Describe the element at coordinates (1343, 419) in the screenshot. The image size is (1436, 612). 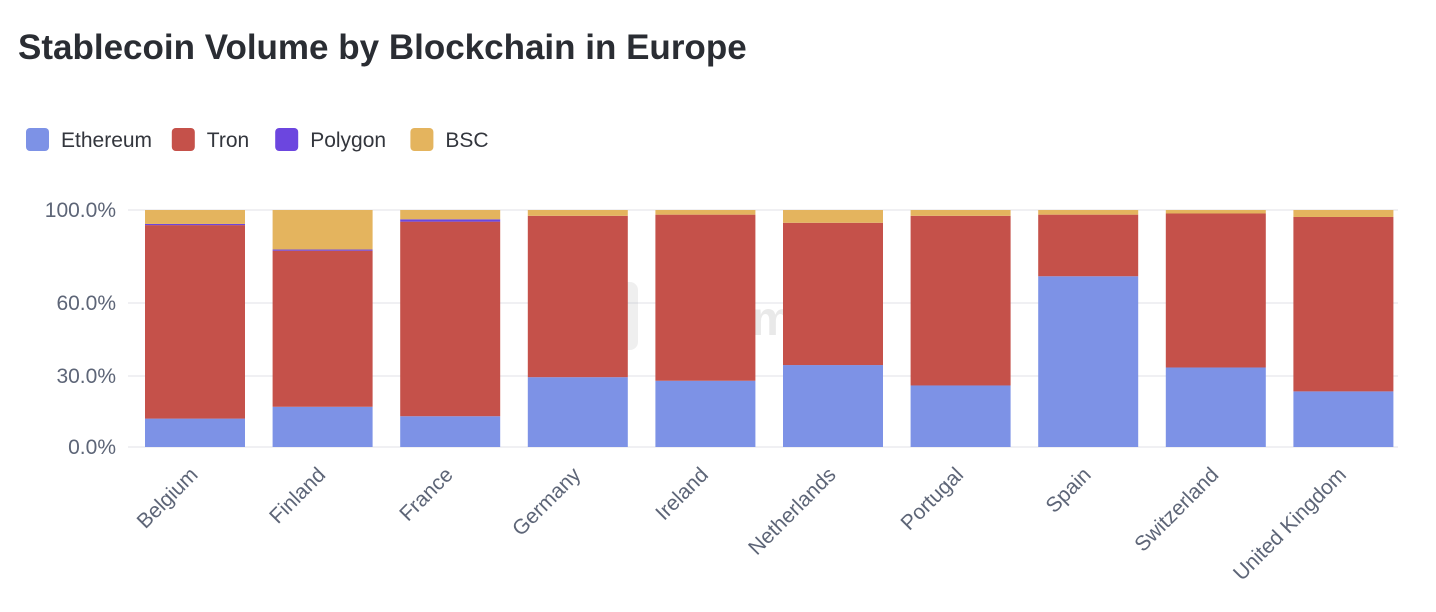
I see `bar-united-kingdom-ethereum` at that location.